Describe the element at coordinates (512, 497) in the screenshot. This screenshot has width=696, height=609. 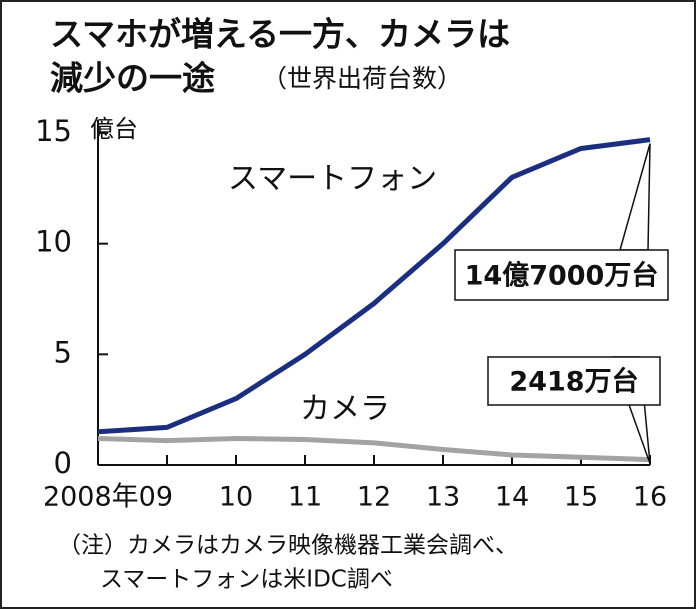
I see `x-tick-label: 14` at that location.